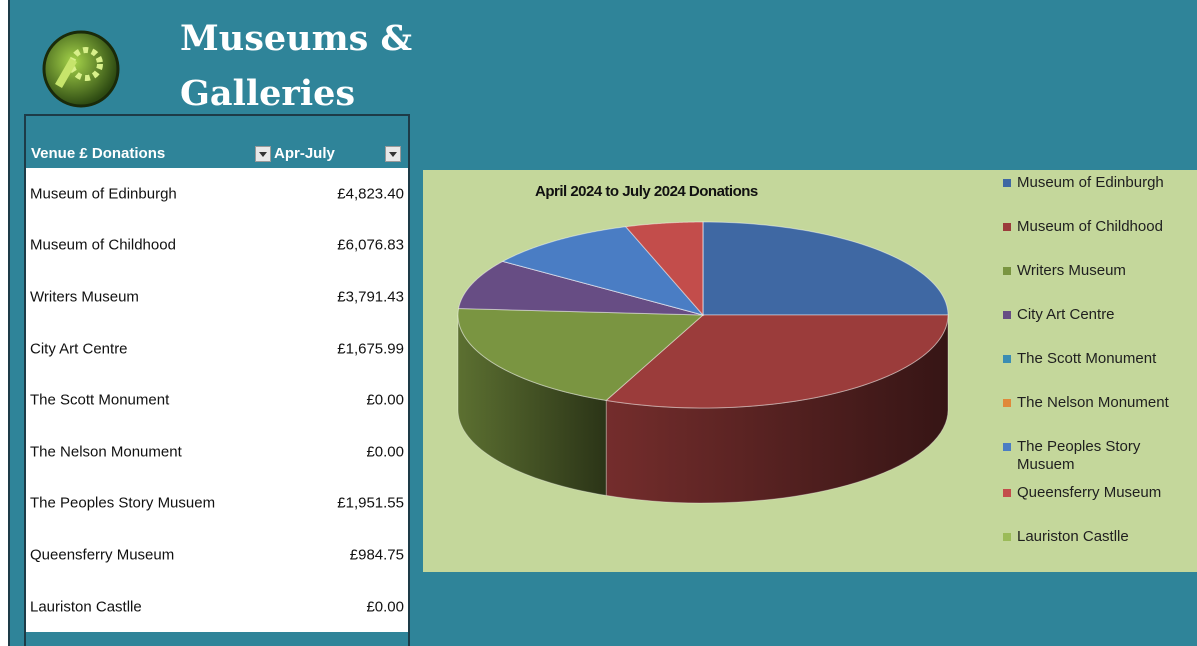  Describe the element at coordinates (370, 503) in the screenshot. I see `donation-cell: £1,951.55` at that location.